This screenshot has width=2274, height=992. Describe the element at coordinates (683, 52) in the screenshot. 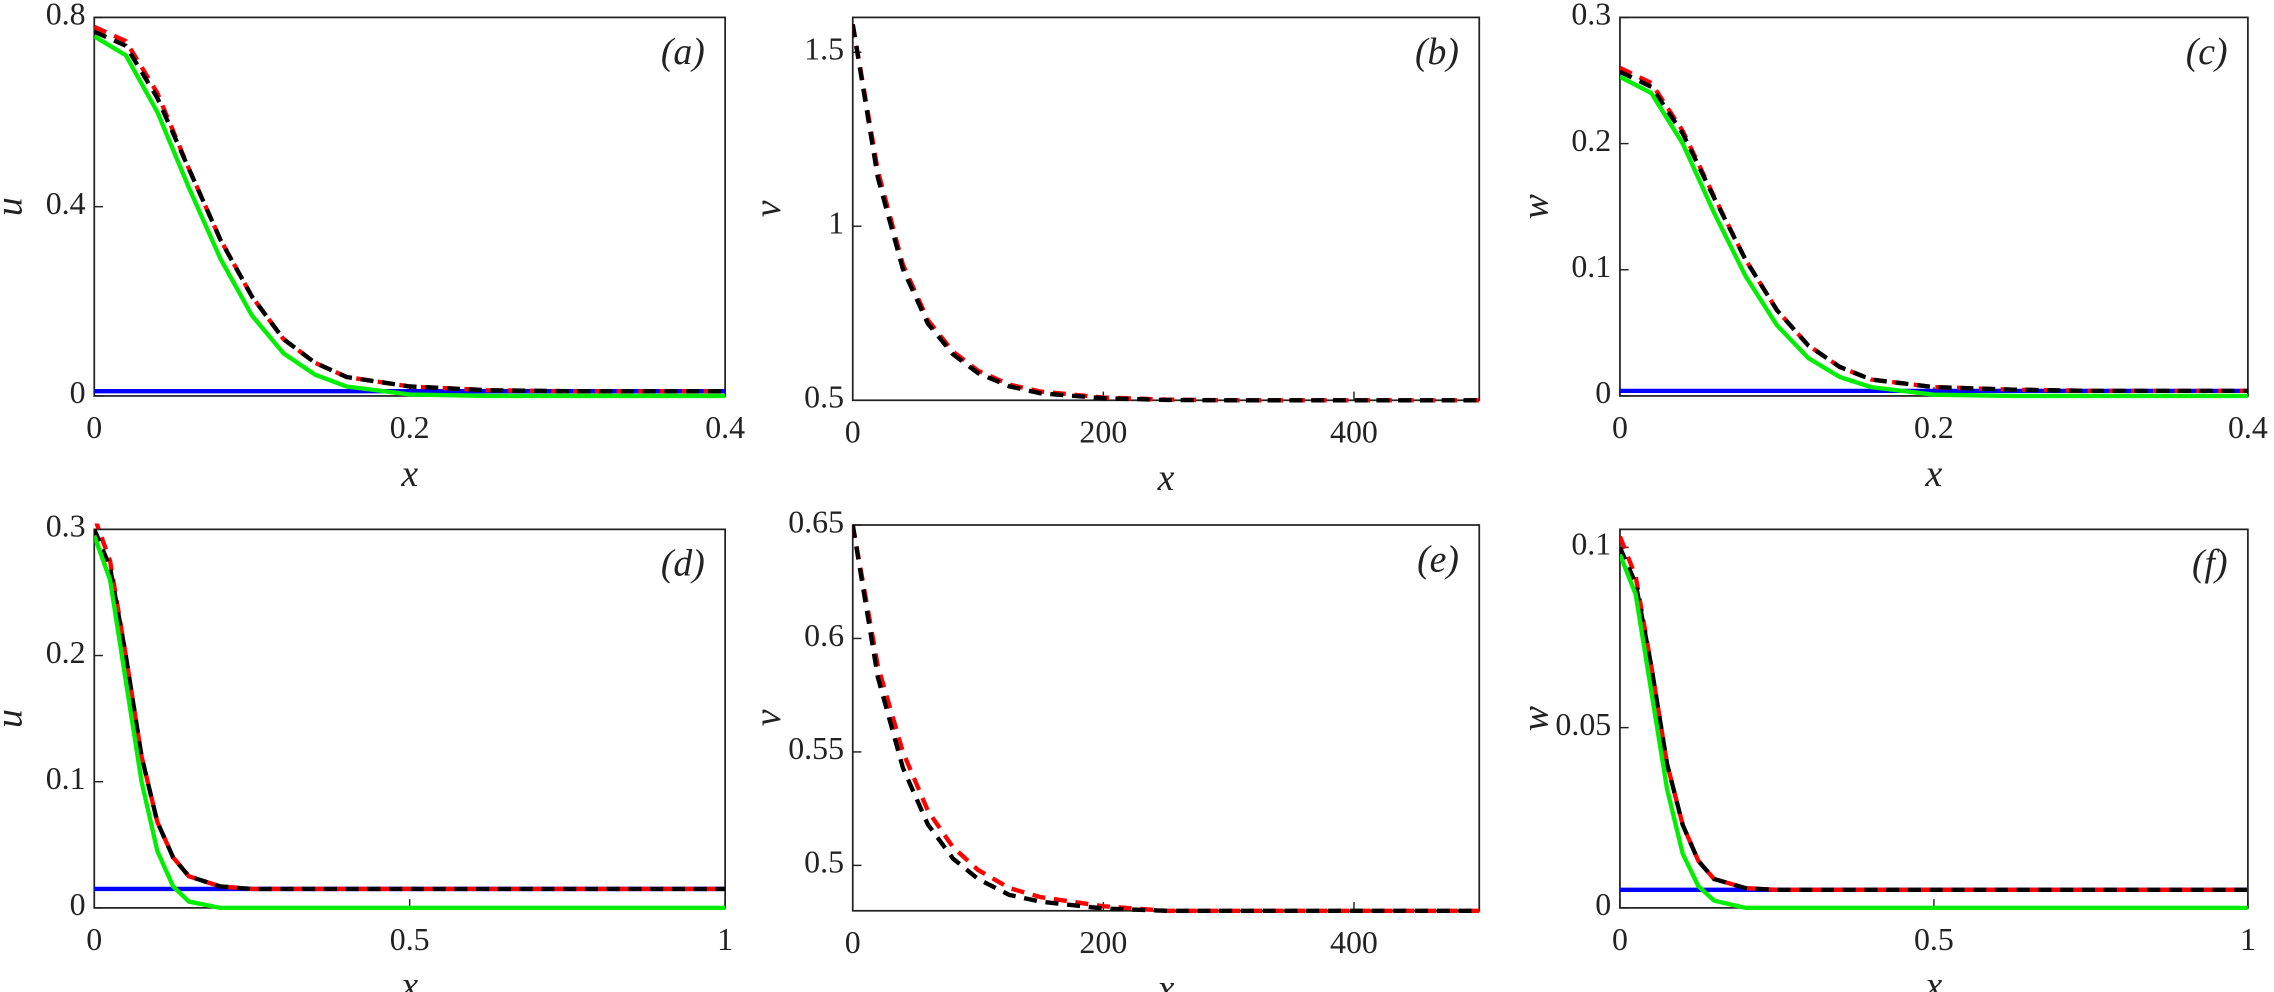

I see `panel-label: (a)` at that location.